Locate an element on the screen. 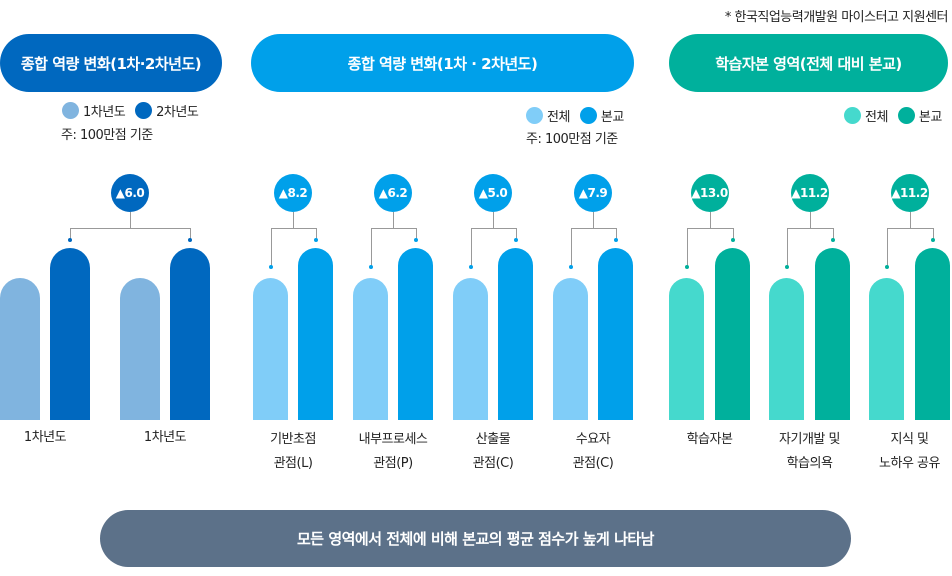 The height and width of the screenshot is (576, 952). panel3-legend: 전체 본교 is located at coordinates (893, 115).